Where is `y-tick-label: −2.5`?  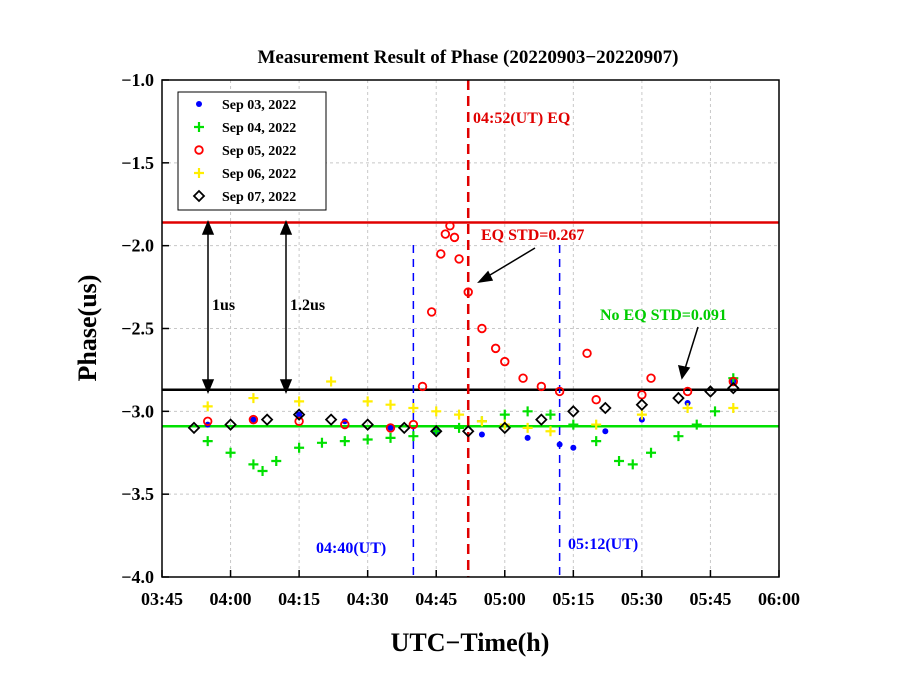 y-tick-label: −2.5 is located at coordinates (137, 329).